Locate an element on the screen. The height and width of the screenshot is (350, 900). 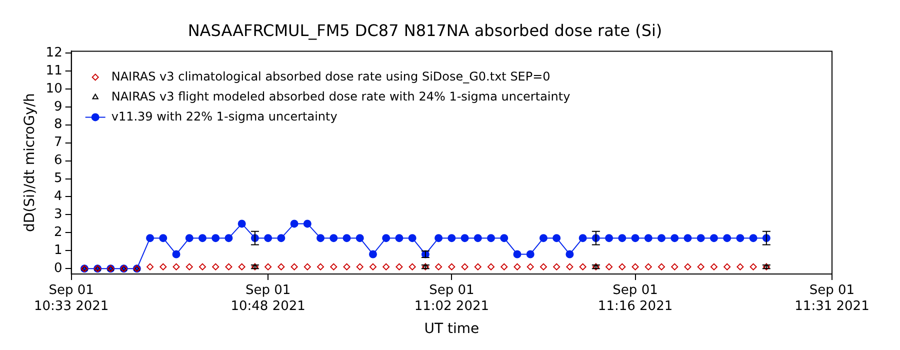
y-tick-label: 2 is located at coordinates (58, 232).